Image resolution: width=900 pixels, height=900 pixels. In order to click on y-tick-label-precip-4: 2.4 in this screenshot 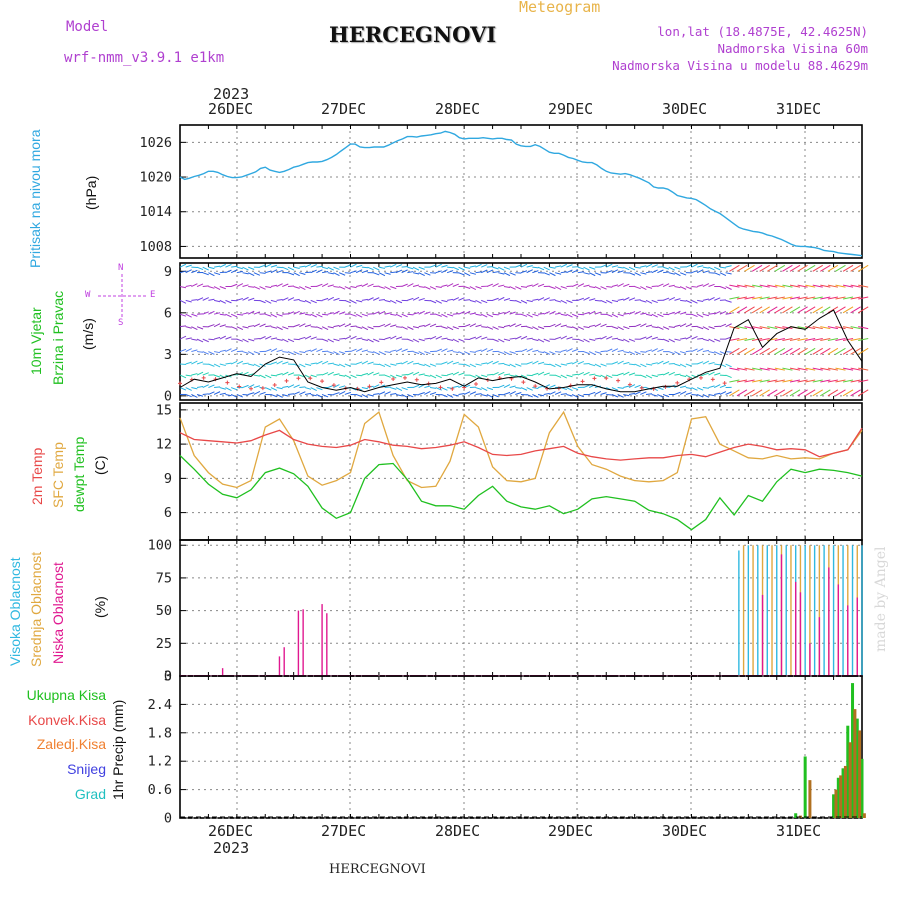, I will do `click(160, 705)`.